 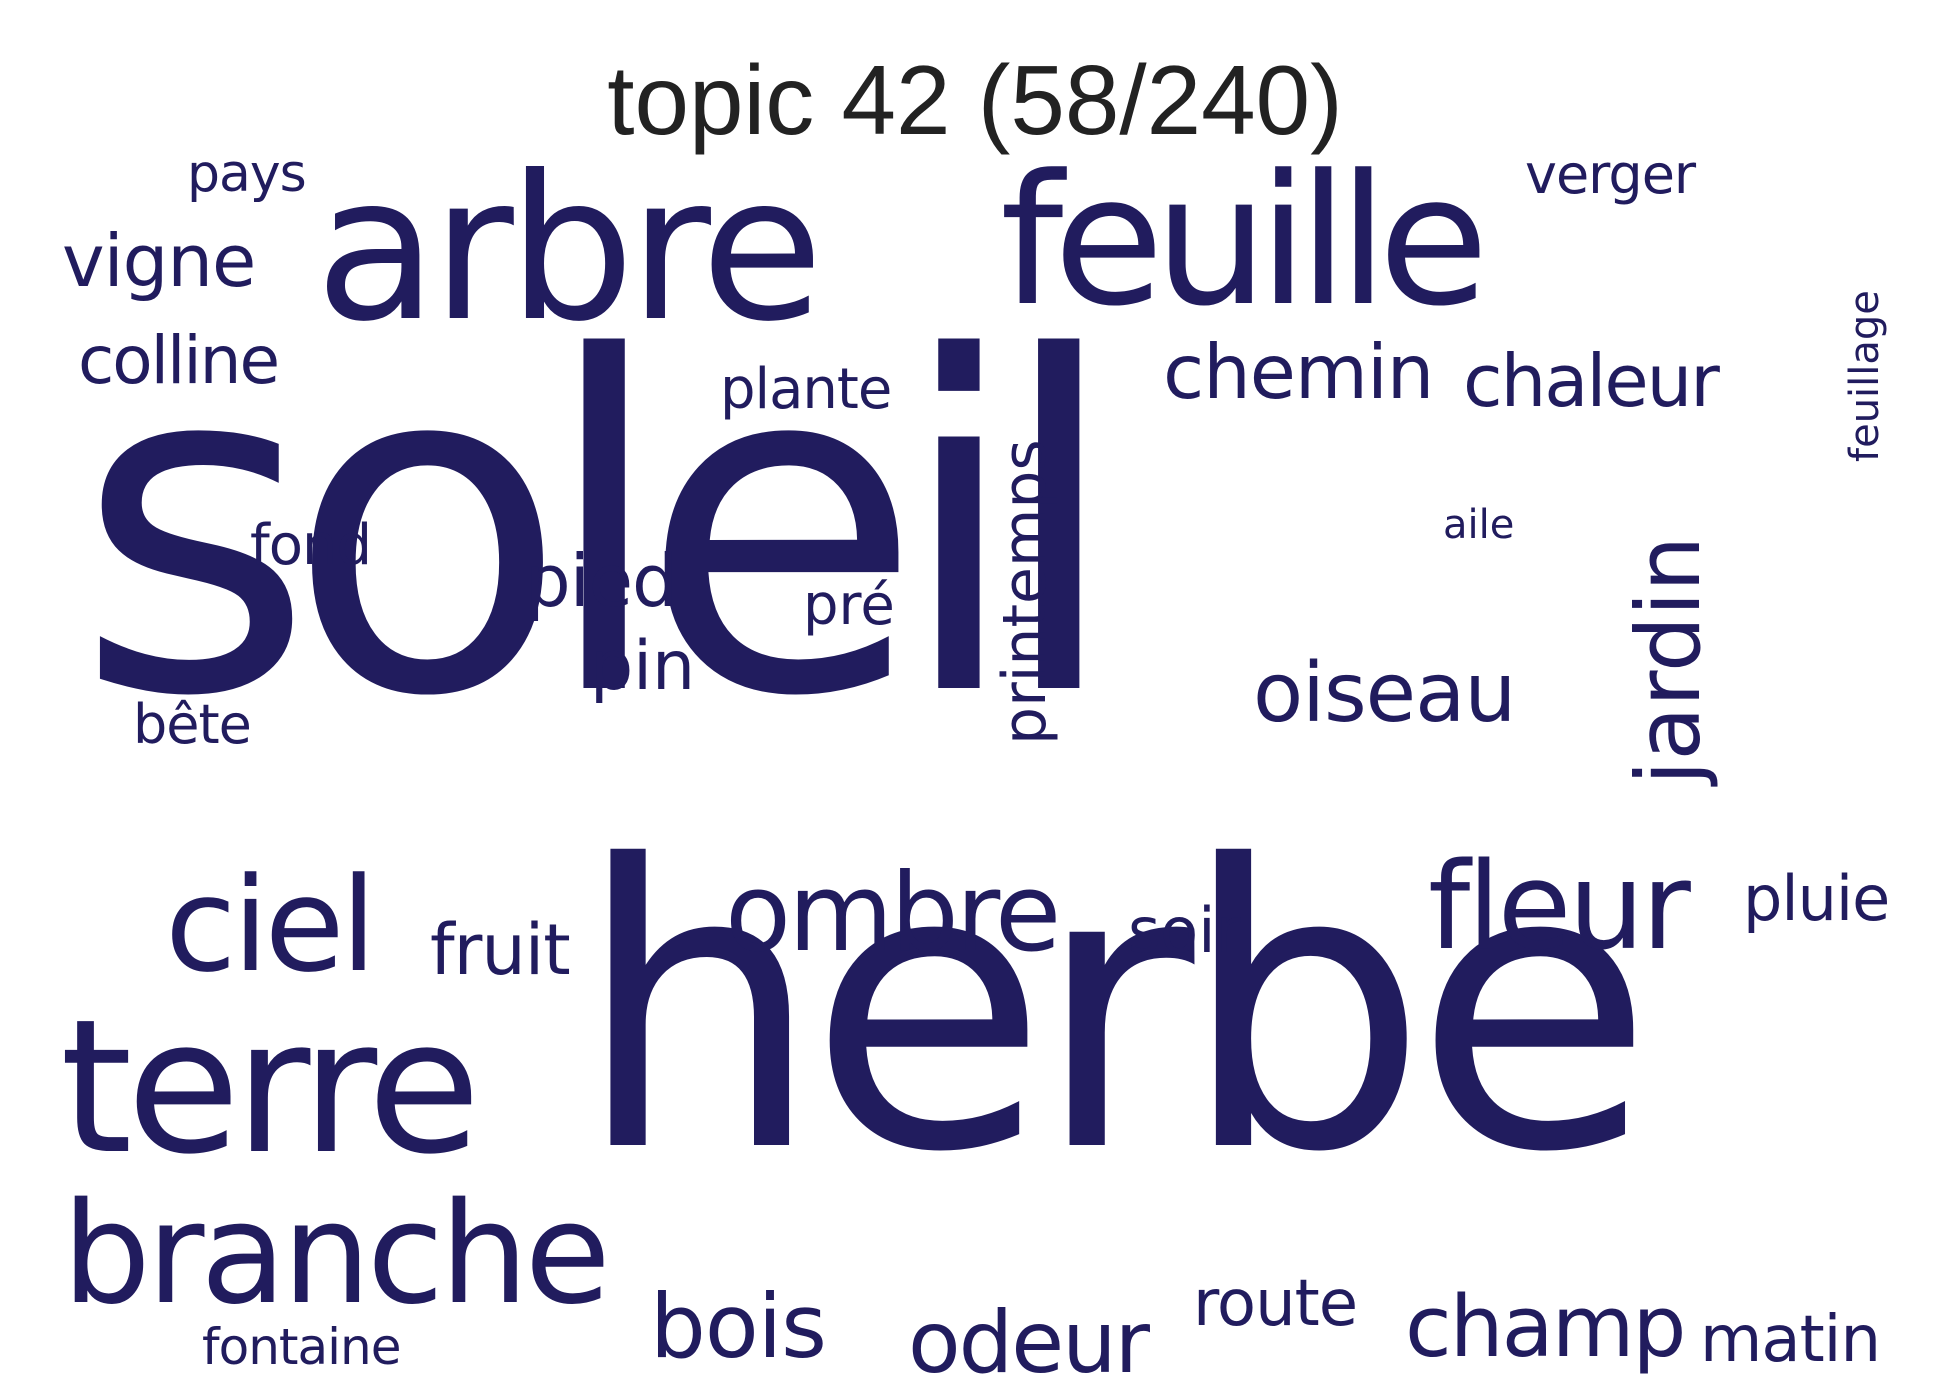 What do you see at coordinates (1184, 930) in the screenshot?
I see `word-soir: soir` at bounding box center [1184, 930].